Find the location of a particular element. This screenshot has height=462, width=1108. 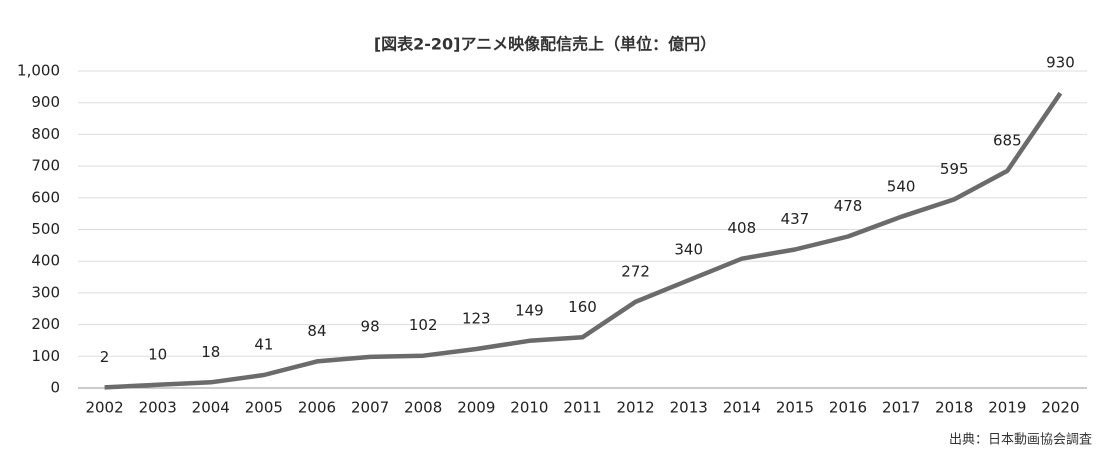

value-label: 149 is located at coordinates (529, 310).